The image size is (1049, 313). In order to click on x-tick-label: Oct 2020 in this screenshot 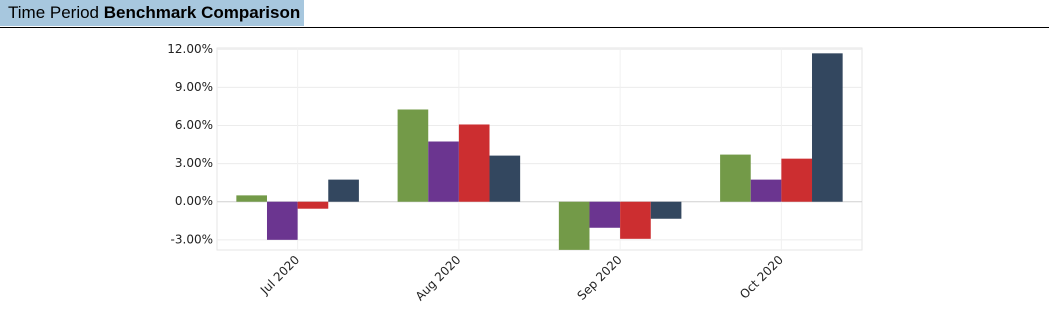, I will do `click(761, 277)`.